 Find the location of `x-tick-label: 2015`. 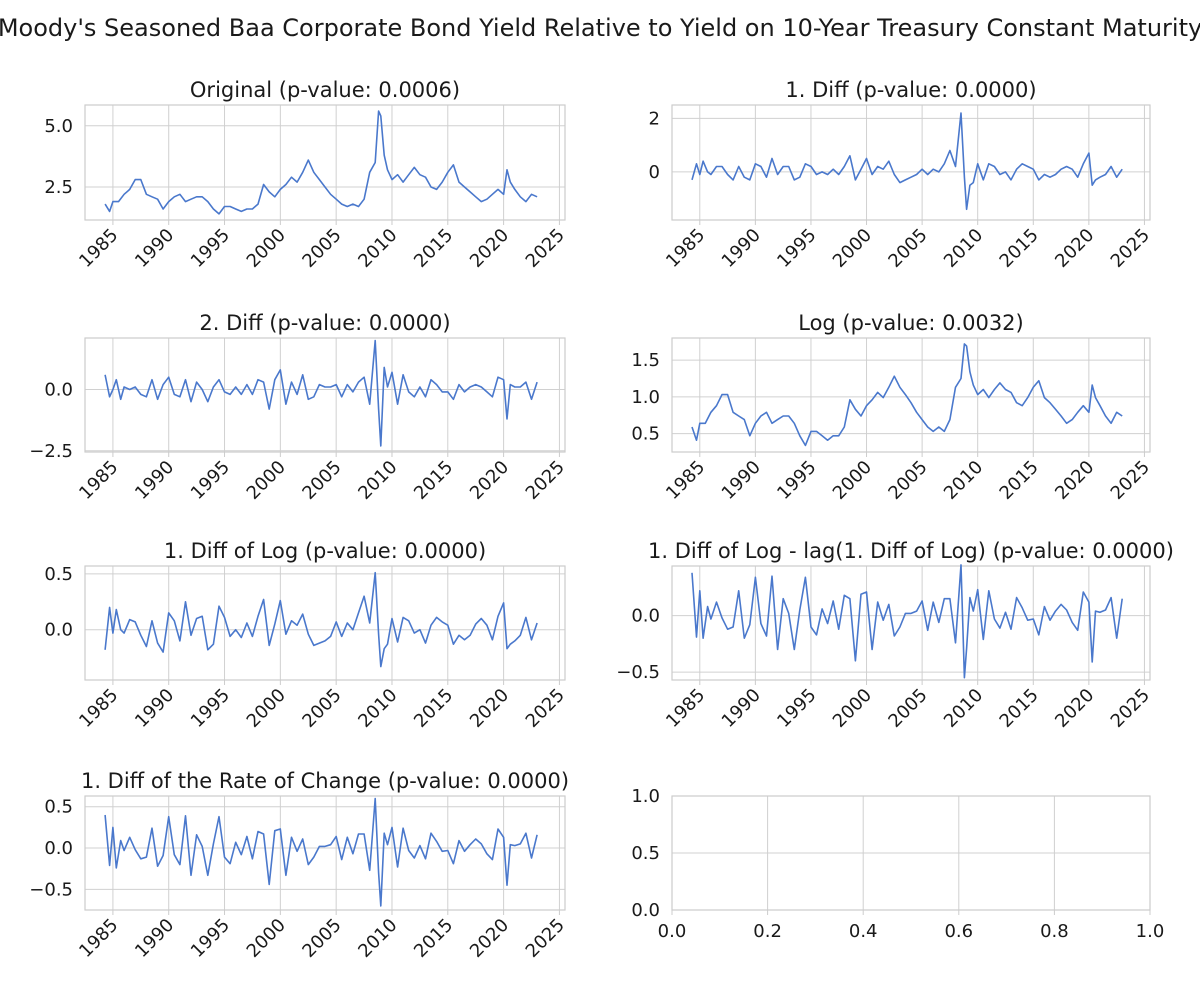

x-tick-label: 2015 is located at coordinates (433, 938).